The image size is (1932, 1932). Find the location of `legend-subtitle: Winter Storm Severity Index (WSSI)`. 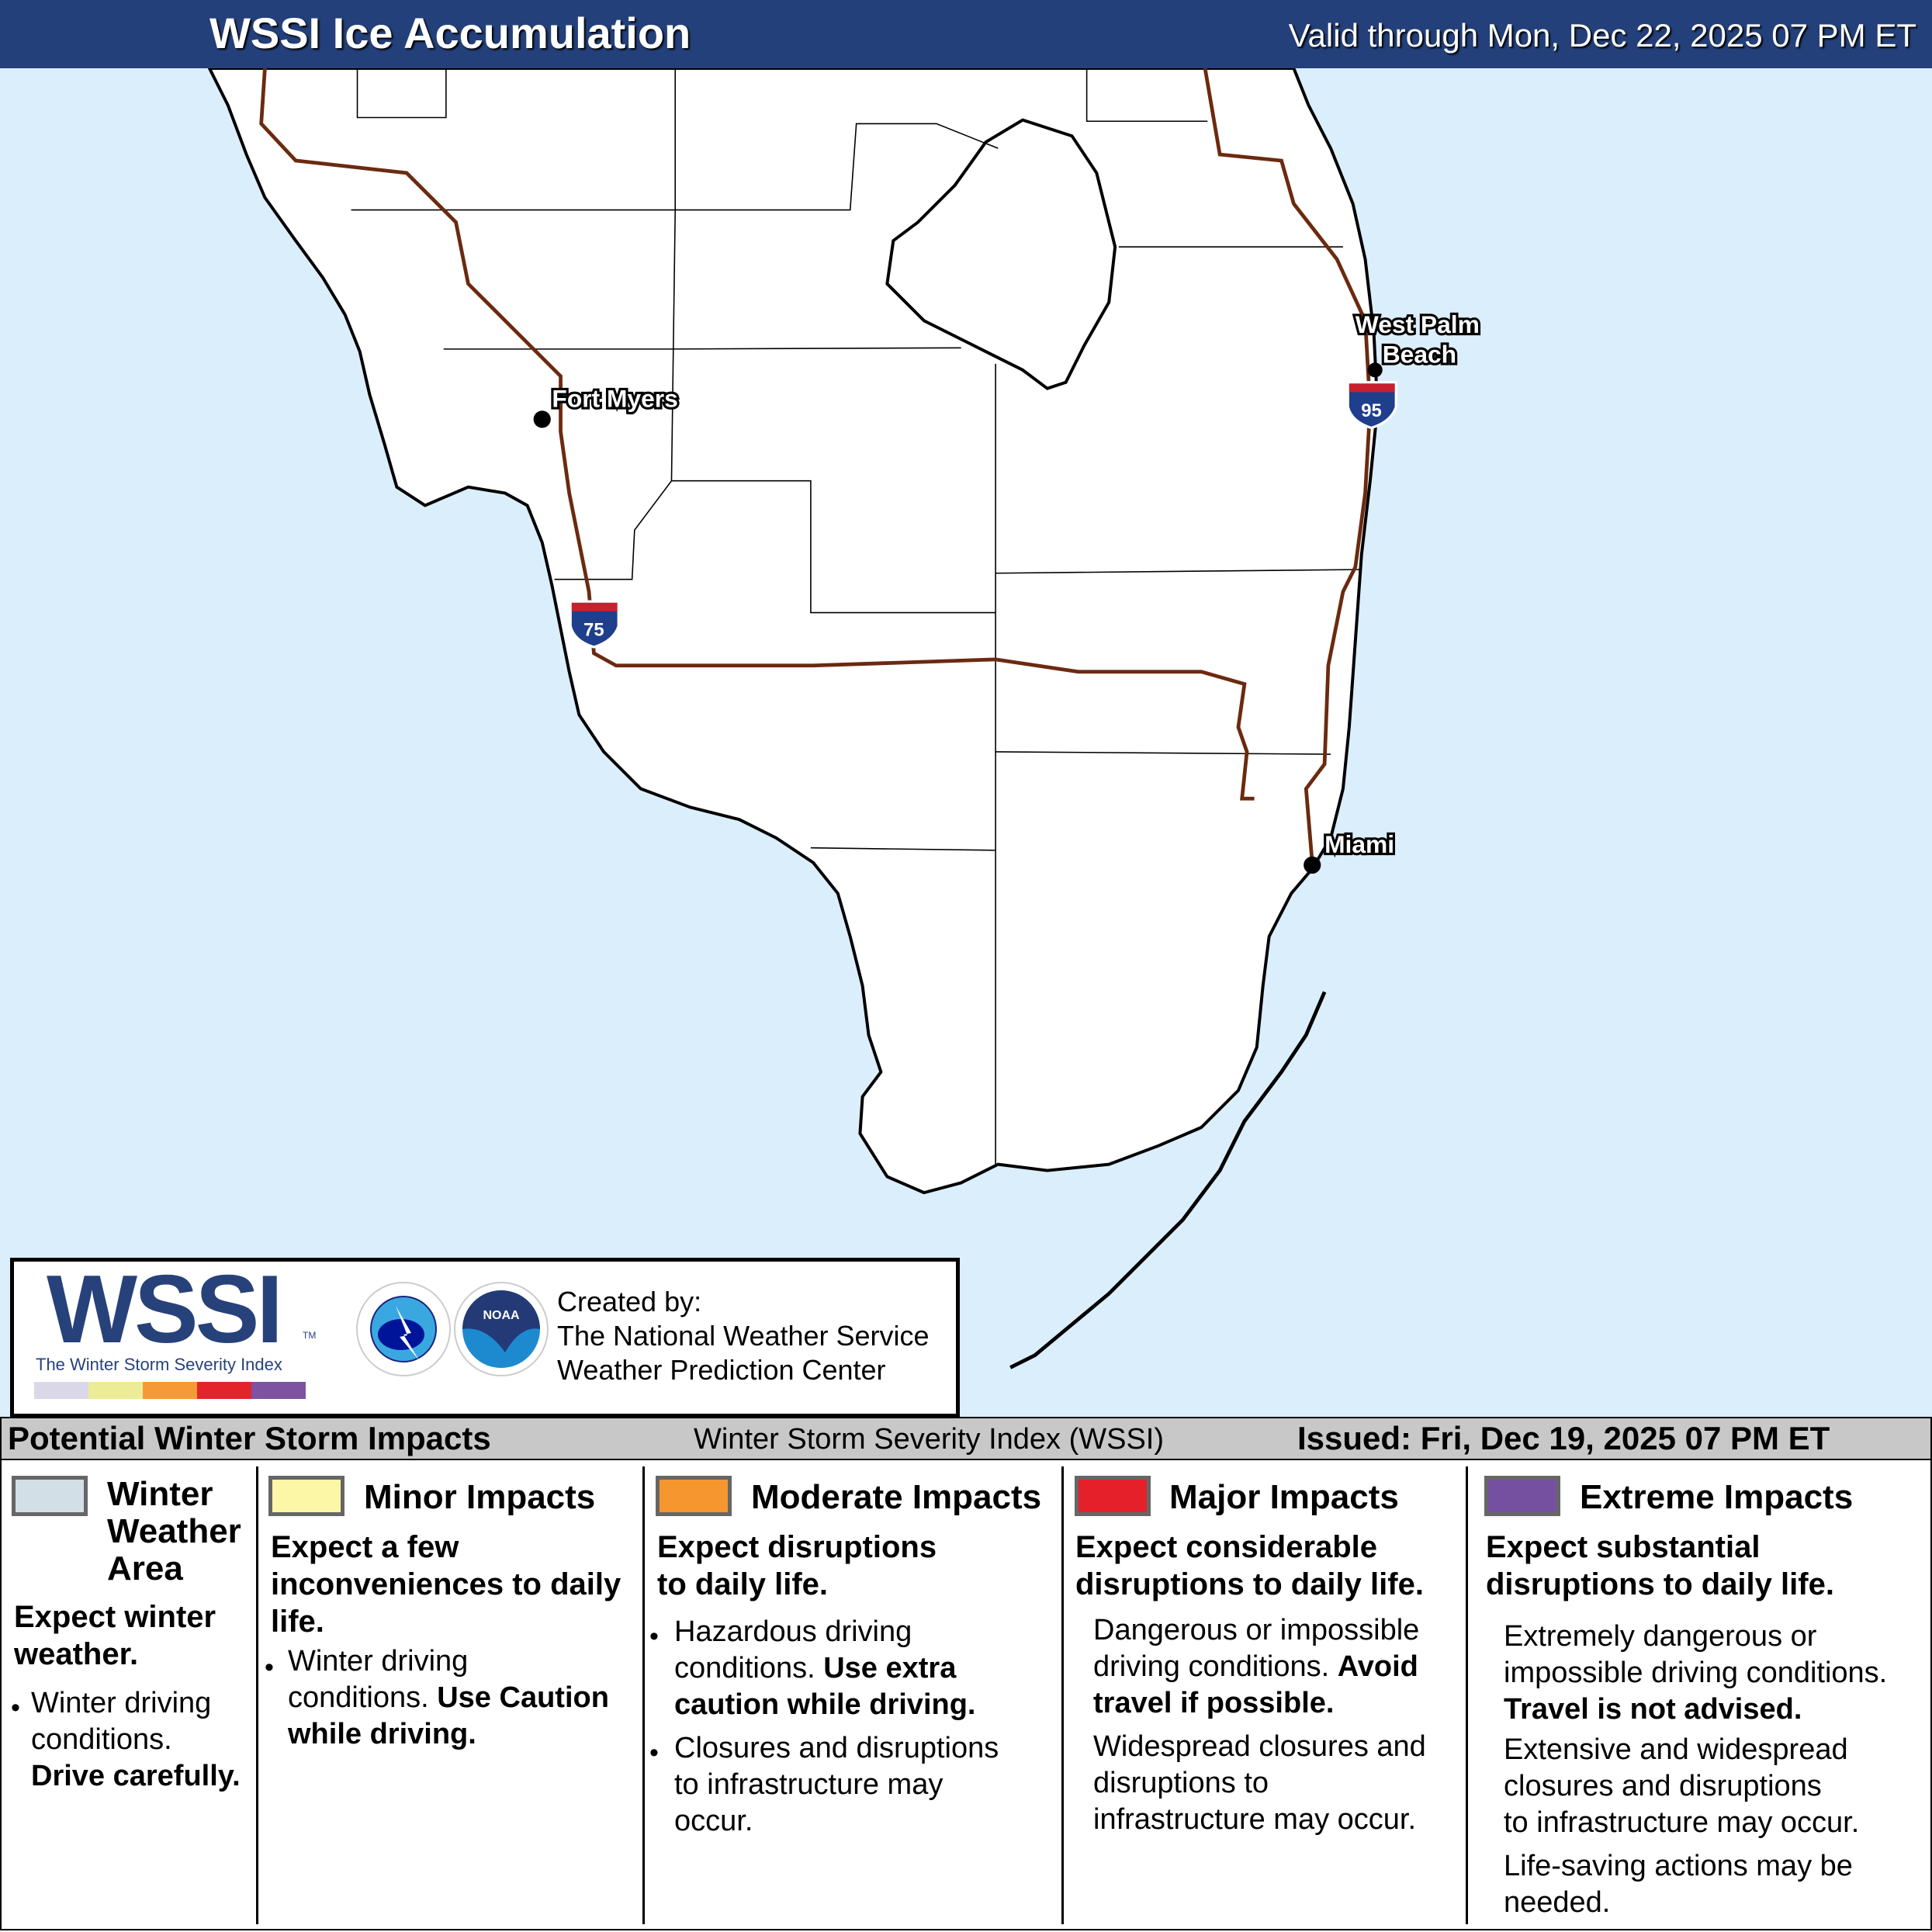

legend-subtitle: Winter Storm Severity Index (WSSI) is located at coordinates (929, 1439).